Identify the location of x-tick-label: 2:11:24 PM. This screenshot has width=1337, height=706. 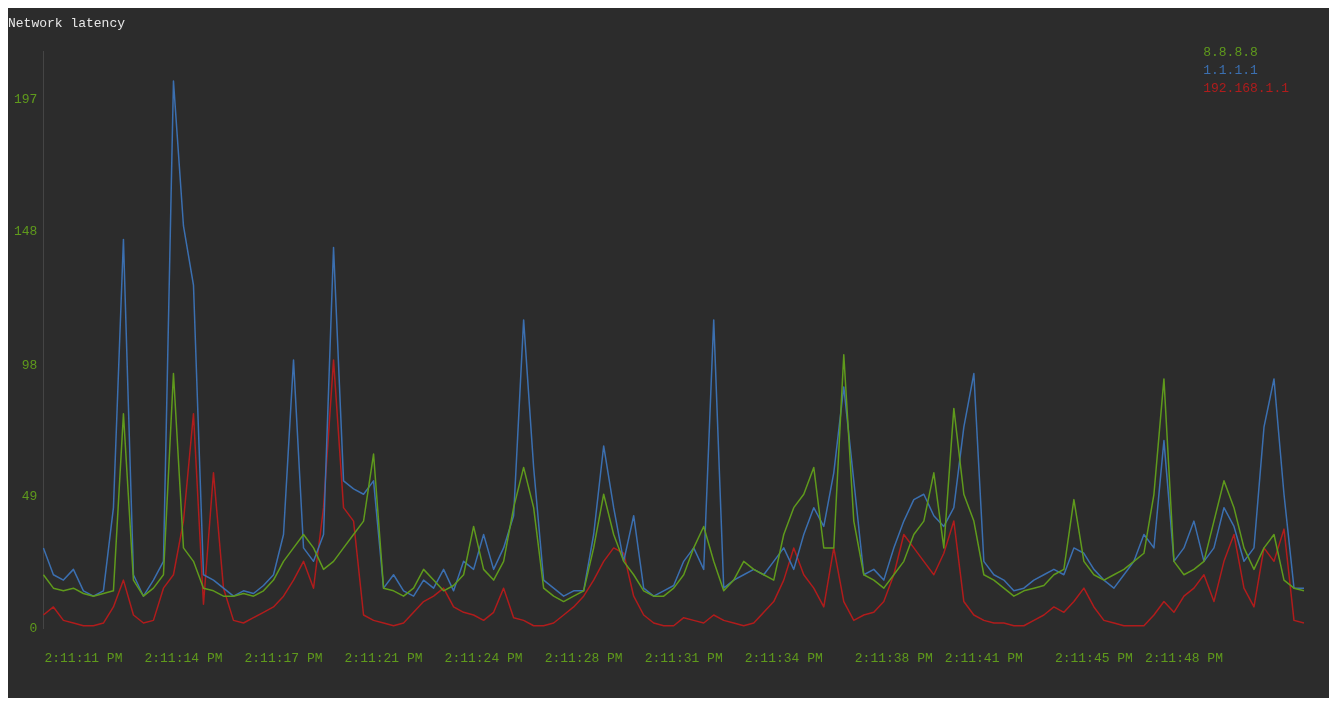
(483, 658).